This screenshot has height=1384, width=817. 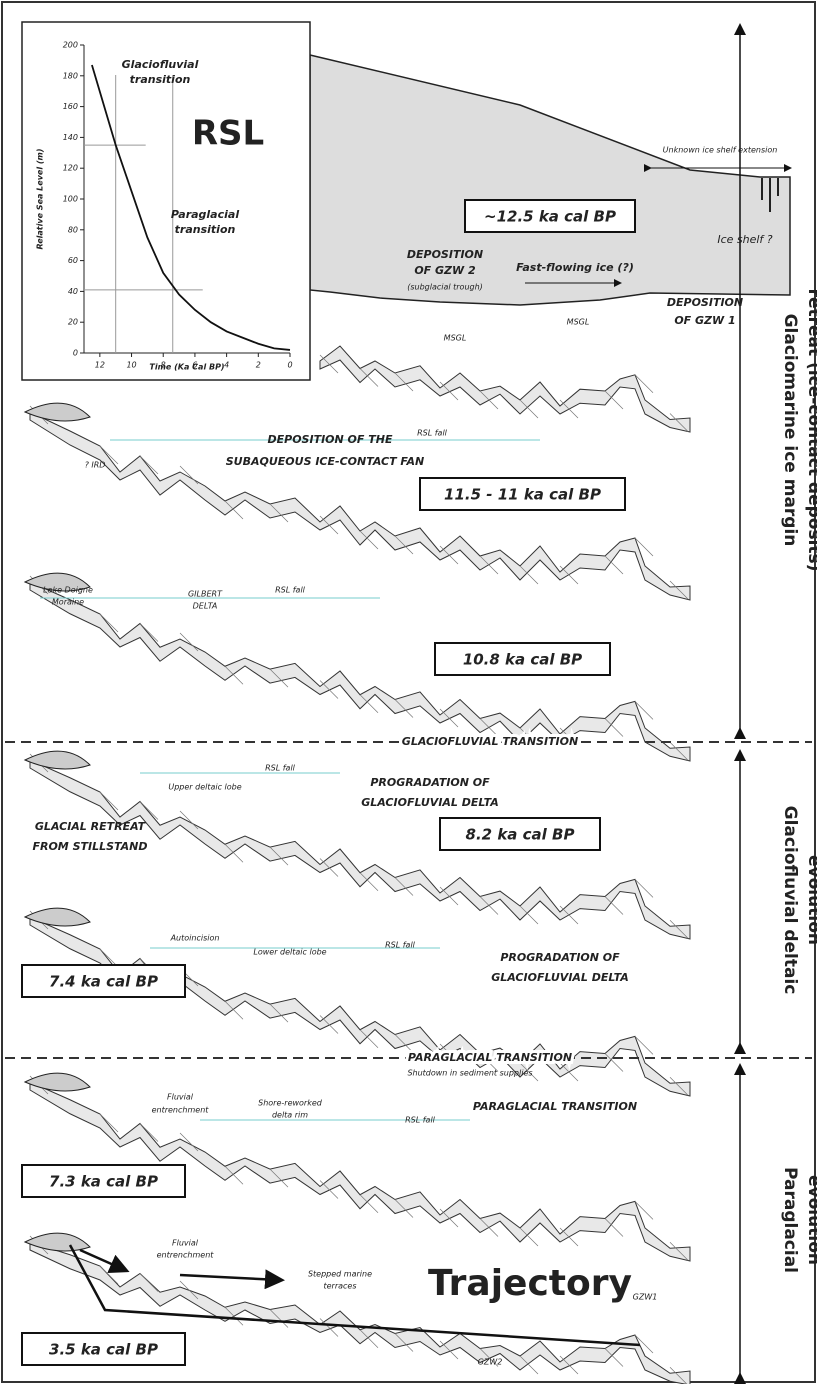 I want to click on annotation: SUBAQUEOUS ICE-CONTACT FAN, so click(x=325, y=461).